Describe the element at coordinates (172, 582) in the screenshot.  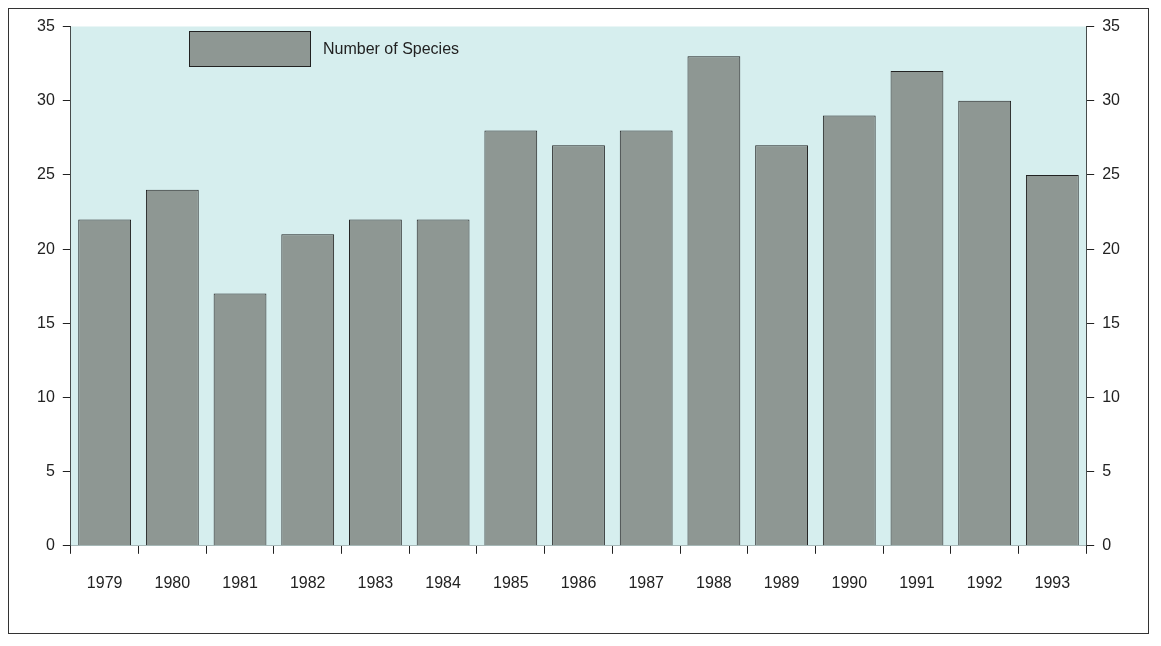
I see `x-tick-label: 1980` at that location.